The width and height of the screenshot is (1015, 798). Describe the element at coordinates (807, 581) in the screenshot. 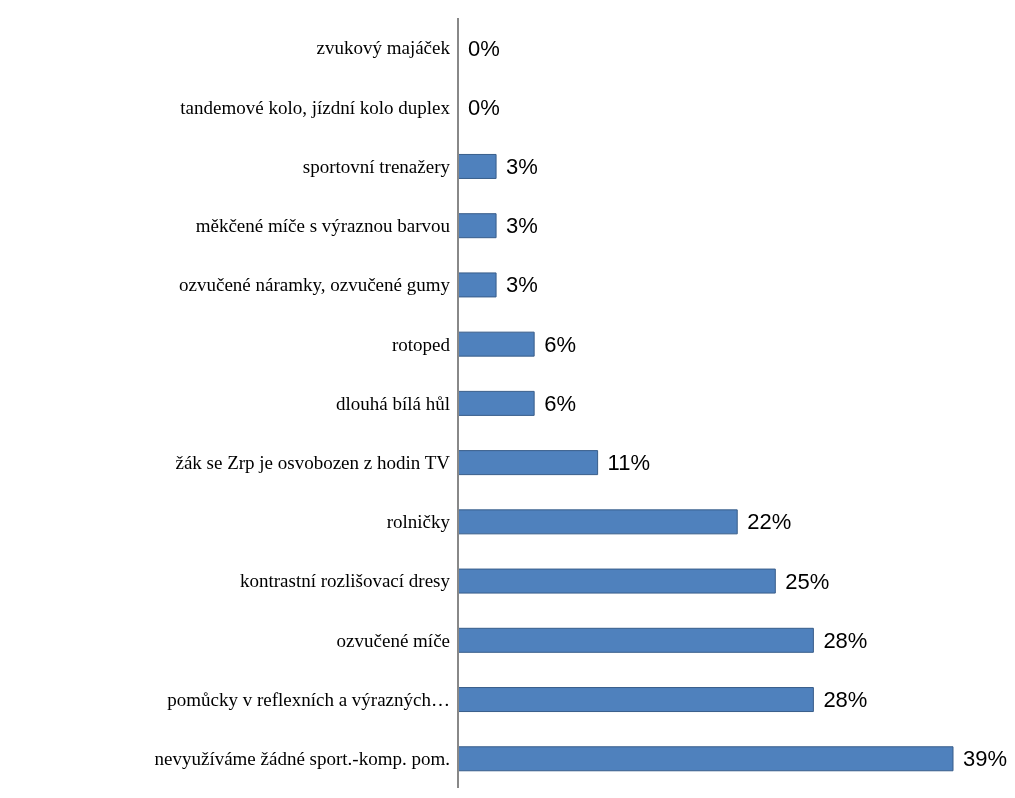

I see `data-label: 25%` at that location.